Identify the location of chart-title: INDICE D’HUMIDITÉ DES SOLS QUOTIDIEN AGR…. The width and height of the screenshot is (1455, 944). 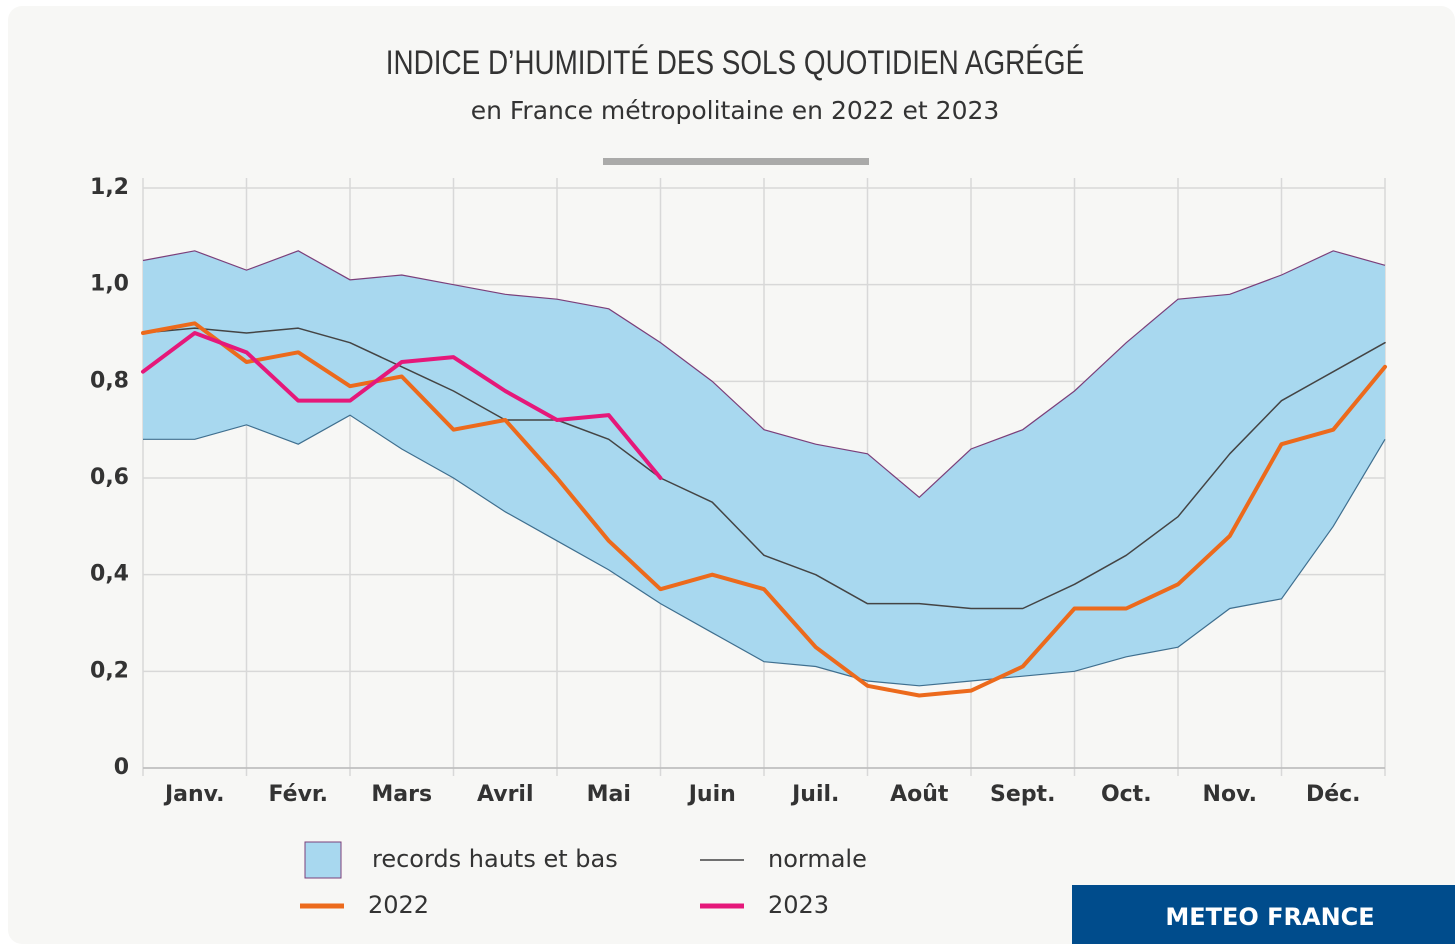
(735, 62).